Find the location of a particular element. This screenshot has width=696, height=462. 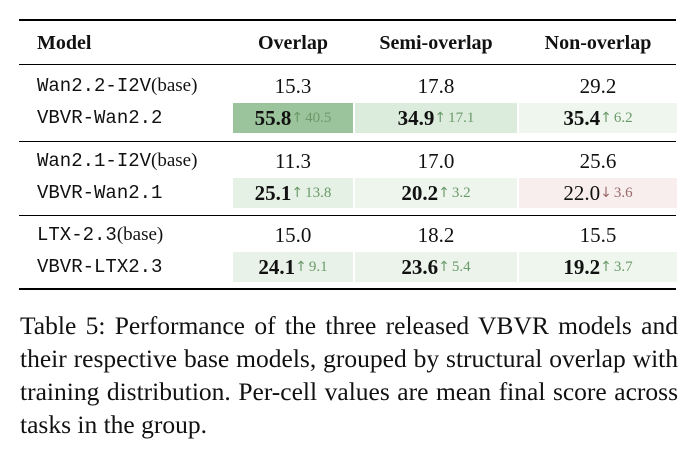

table-cell-ft: 34.9 ↑ 17.1 is located at coordinates (436, 118).